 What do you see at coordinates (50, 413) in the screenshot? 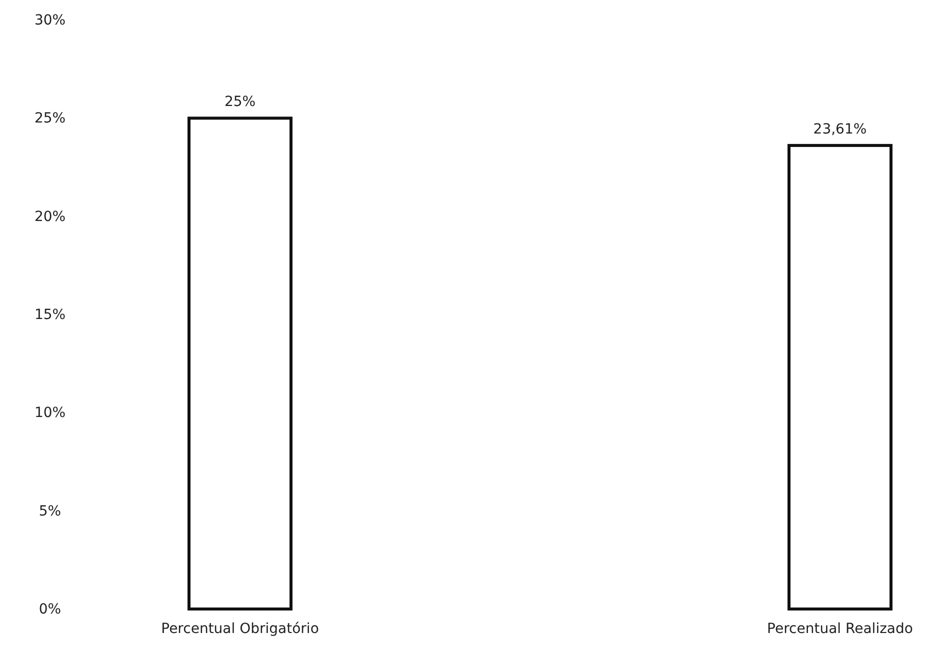
I see `y-tick-label: 10%` at bounding box center [50, 413].